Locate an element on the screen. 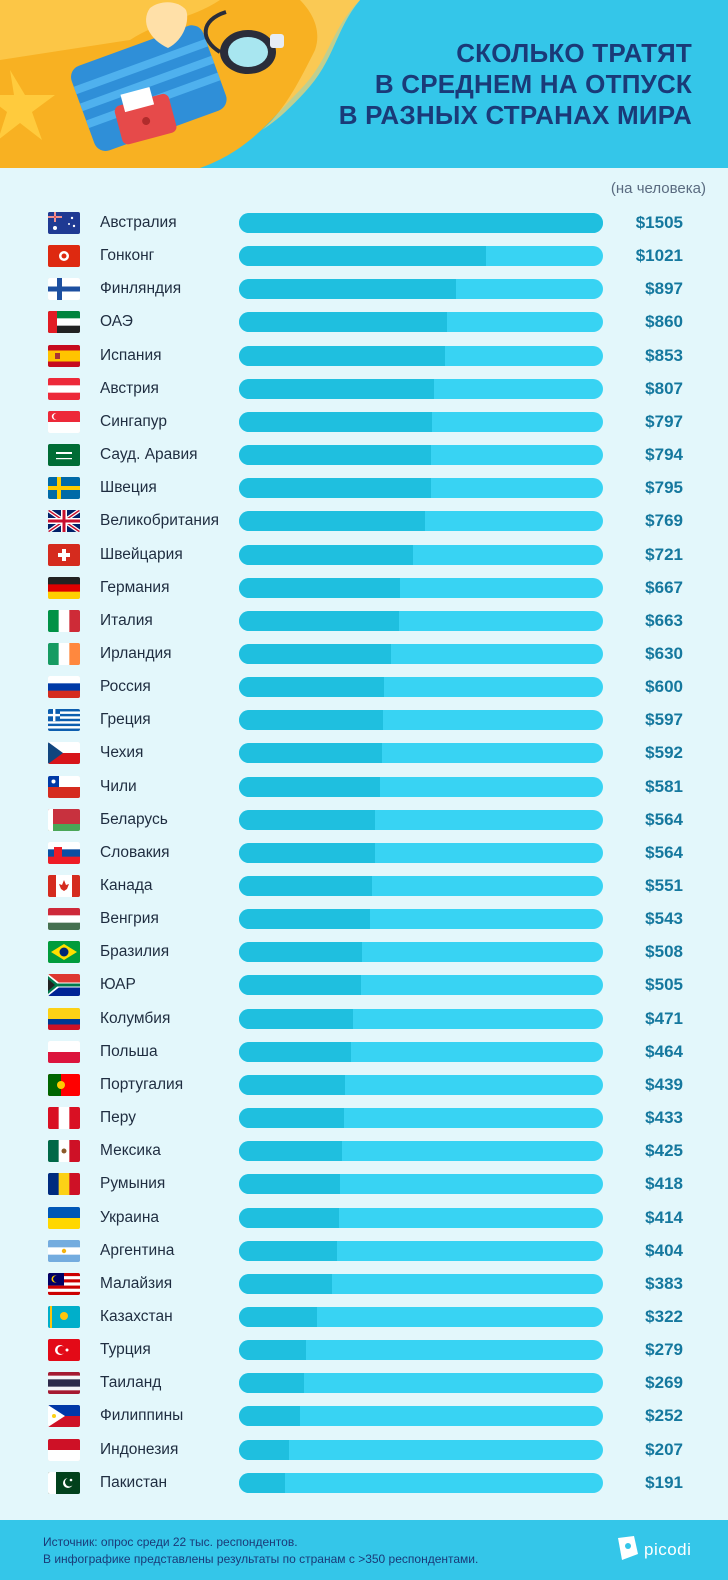 This screenshot has width=728, height=1580. flag-uae-icon is located at coordinates (64, 322).